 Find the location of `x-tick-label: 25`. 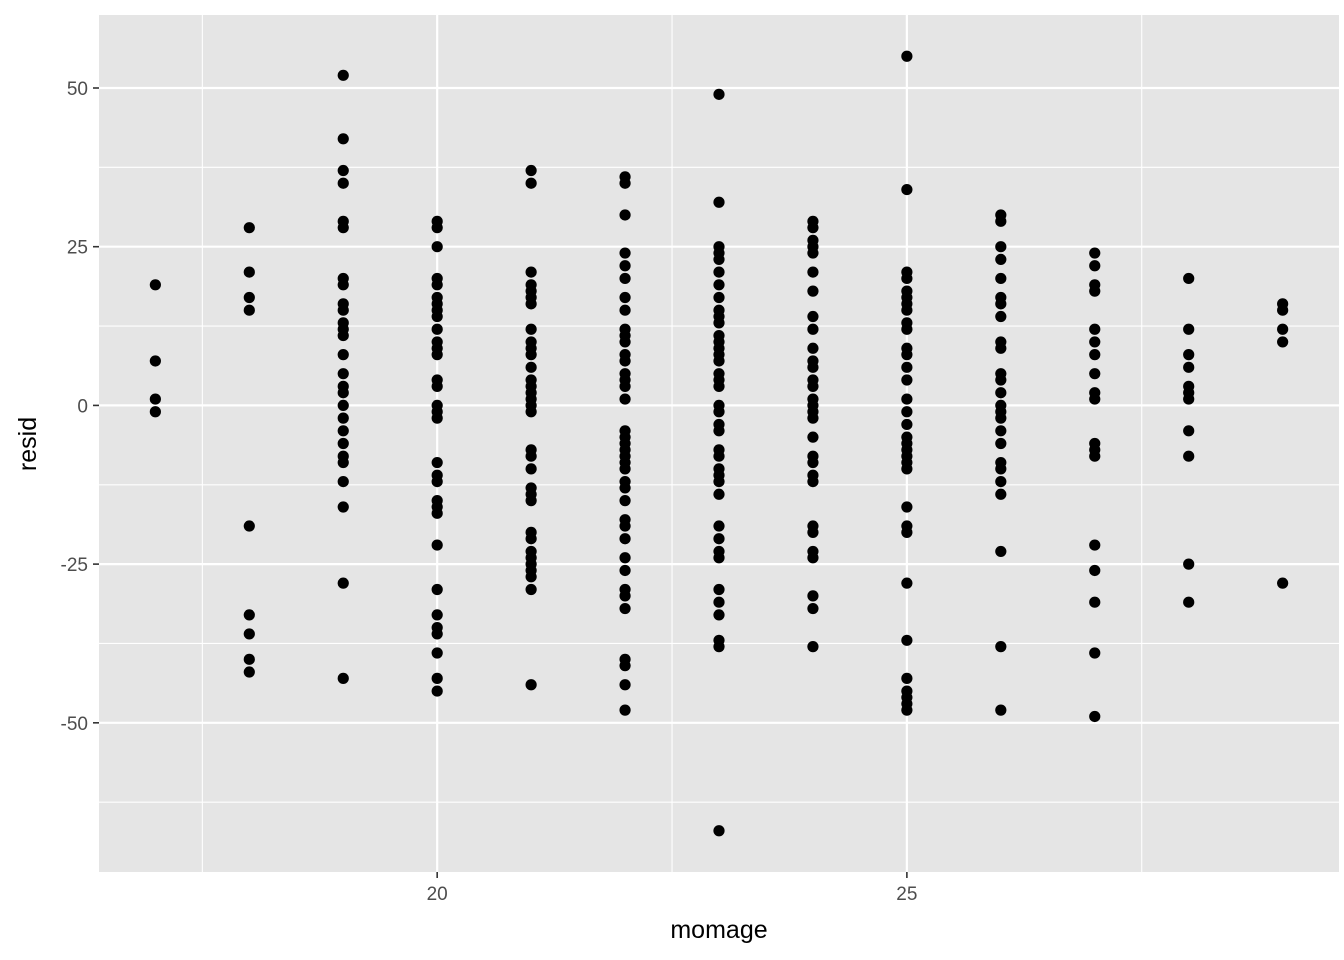

x-tick-label: 25 is located at coordinates (906, 894).